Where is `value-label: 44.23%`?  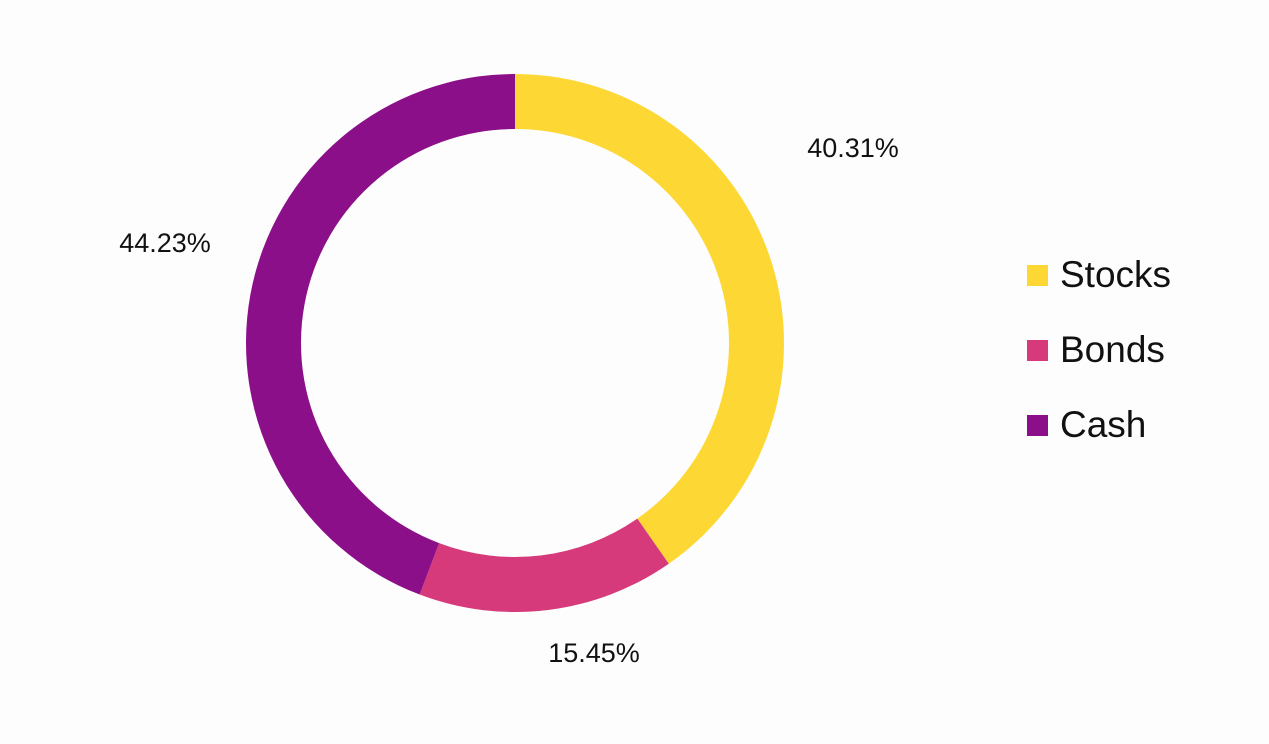
value-label: 44.23% is located at coordinates (165, 243).